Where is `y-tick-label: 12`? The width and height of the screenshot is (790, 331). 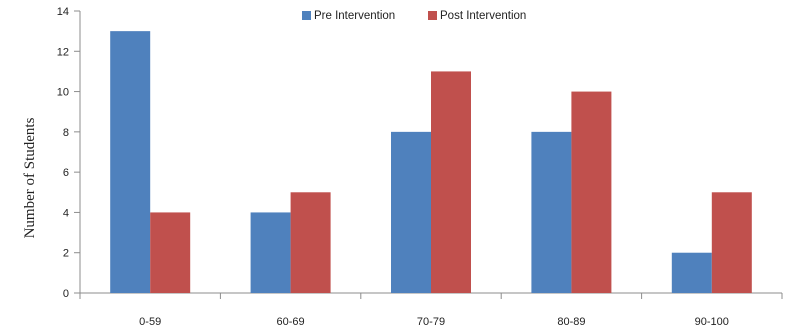 y-tick-label: 12 is located at coordinates (63, 52).